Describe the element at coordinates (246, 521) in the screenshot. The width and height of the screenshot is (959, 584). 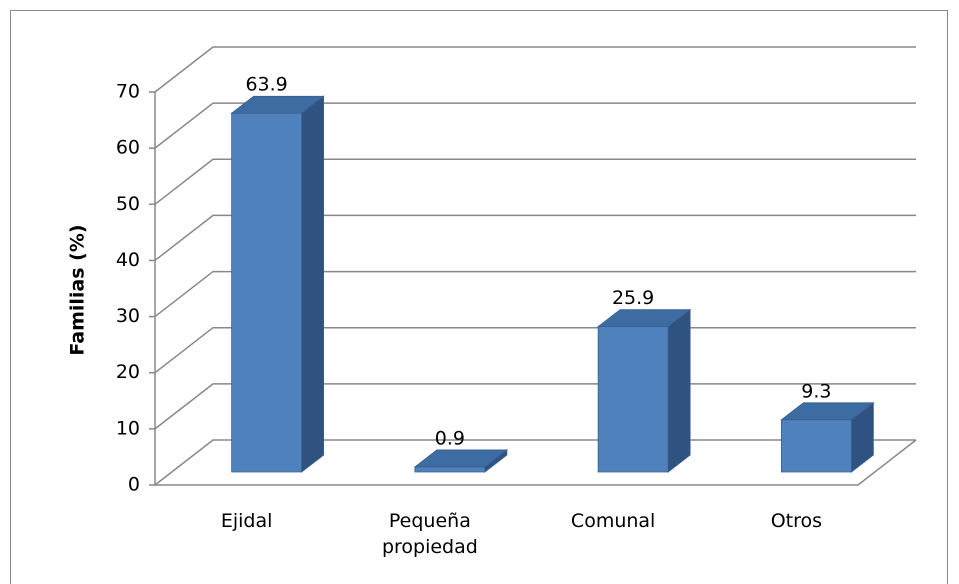
I see `x-tick-label: Ejidal` at that location.